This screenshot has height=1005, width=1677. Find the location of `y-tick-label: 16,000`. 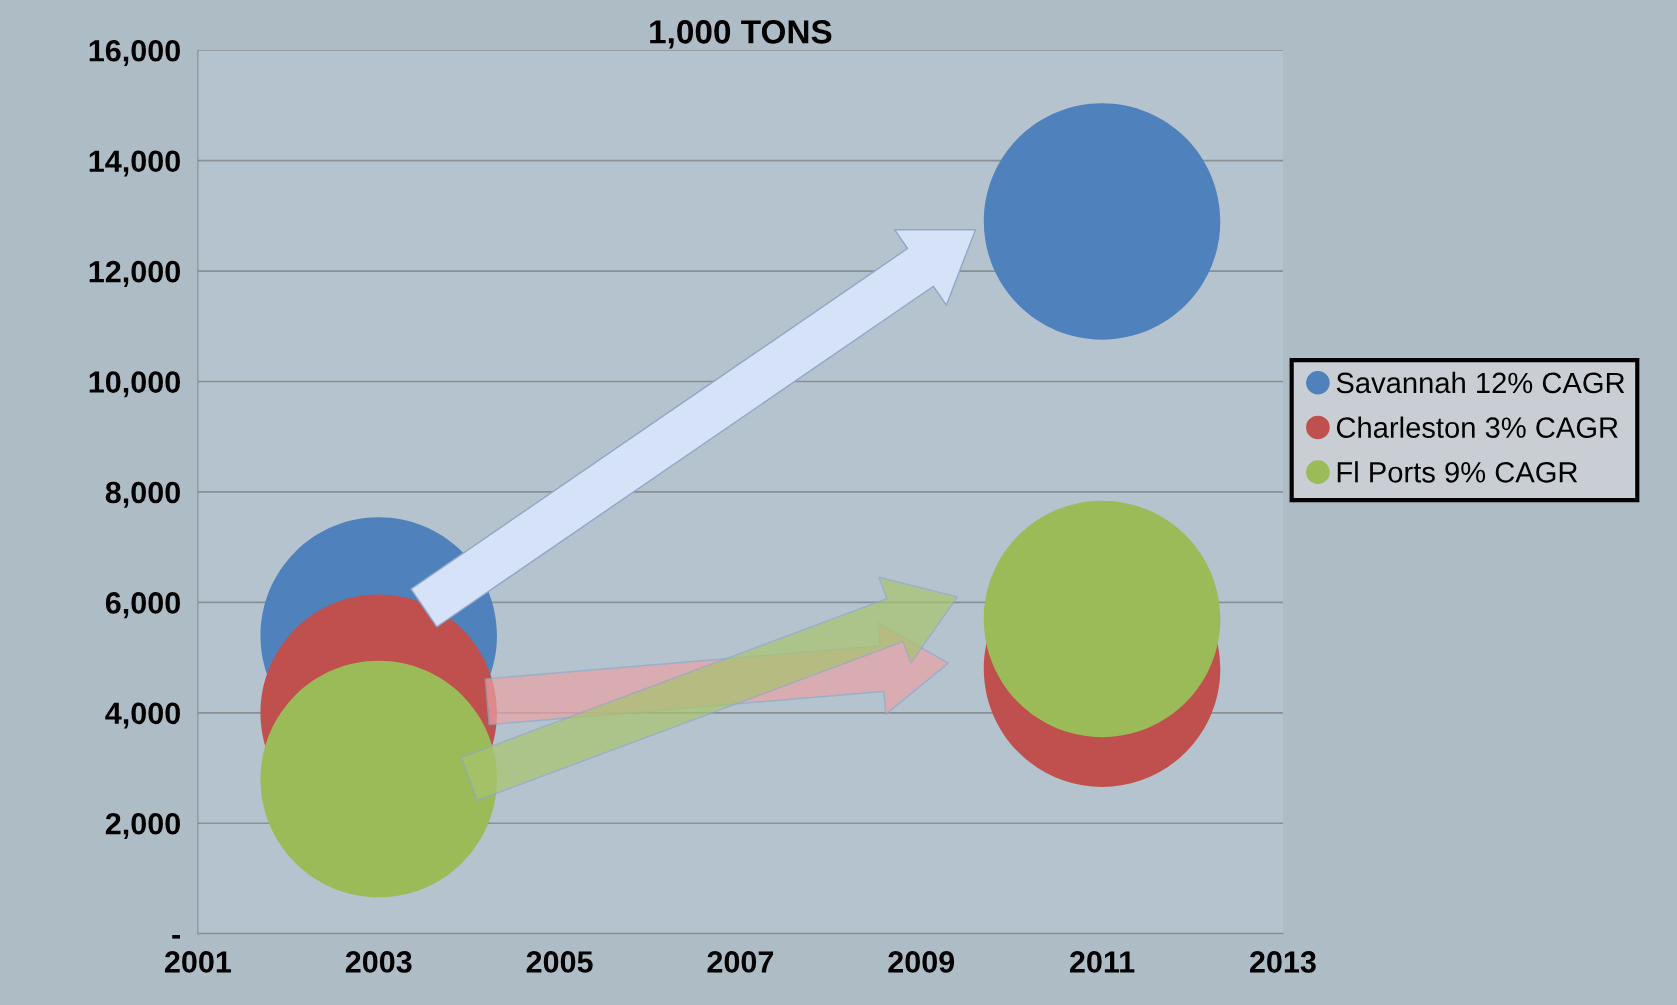

y-tick-label: 16,000 is located at coordinates (134, 53).